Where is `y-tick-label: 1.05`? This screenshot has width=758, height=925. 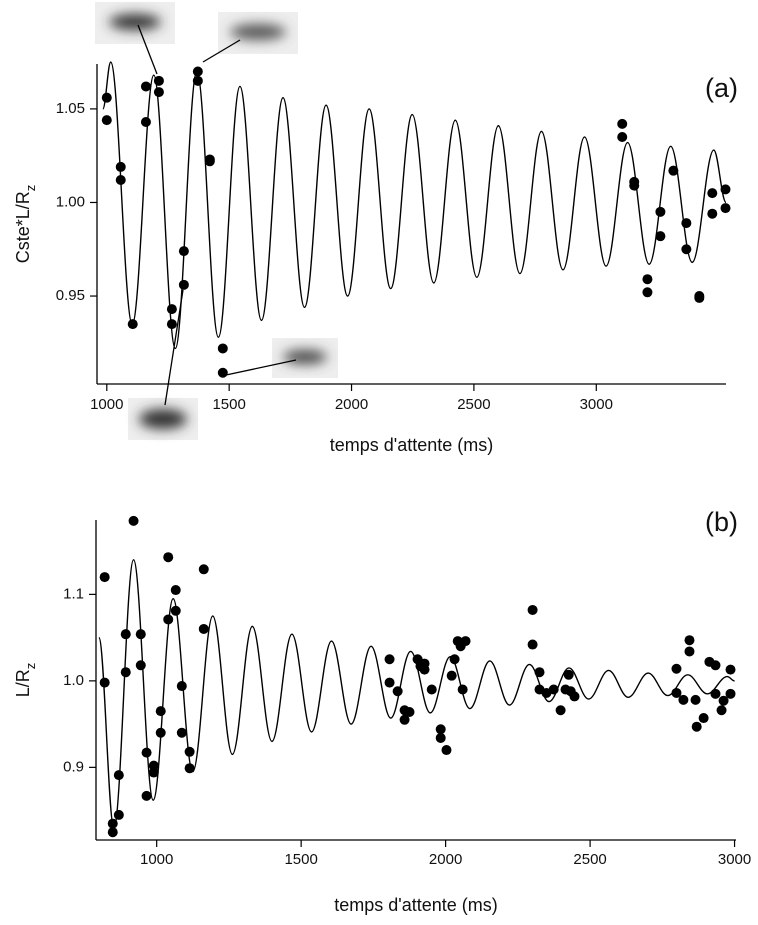 y-tick-label: 1.05 is located at coordinates (70, 108).